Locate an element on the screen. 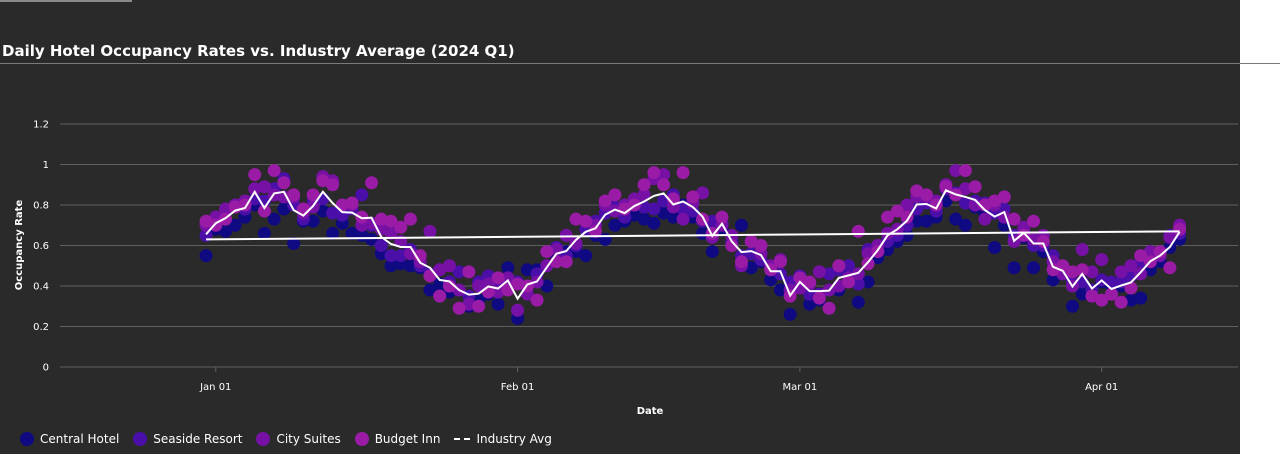 Image resolution: width=1280 pixels, height=454 pixels. legend-item-central-hotel: Central Hotel is located at coordinates (69, 439).